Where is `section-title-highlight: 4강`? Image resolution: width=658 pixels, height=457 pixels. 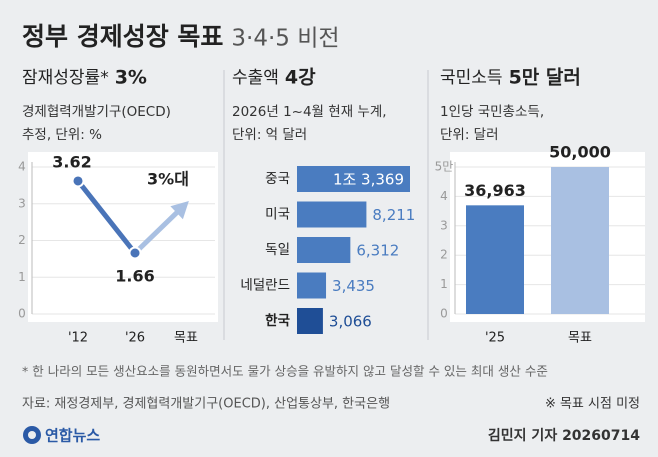
section-title-highlight: 4강 is located at coordinates (300, 78).